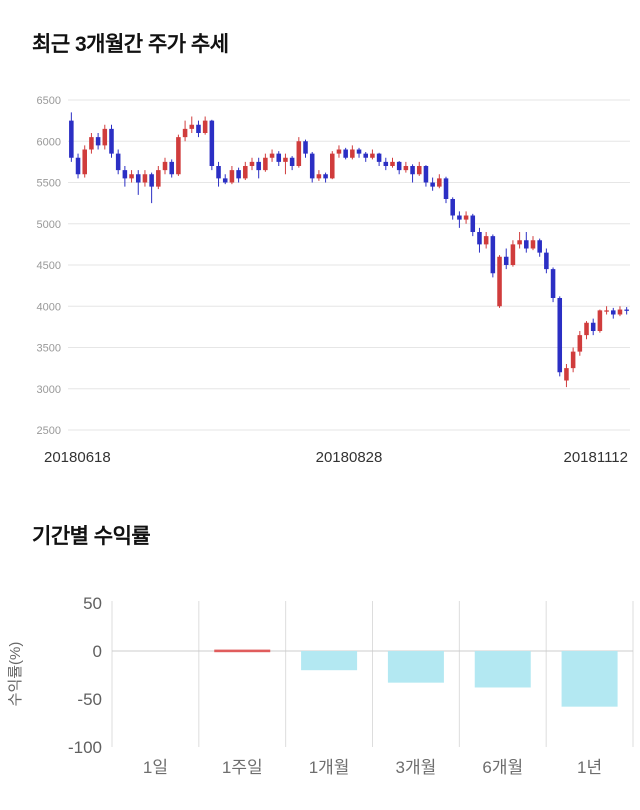 The image size is (640, 810). I want to click on return-bars, so click(416, 678).